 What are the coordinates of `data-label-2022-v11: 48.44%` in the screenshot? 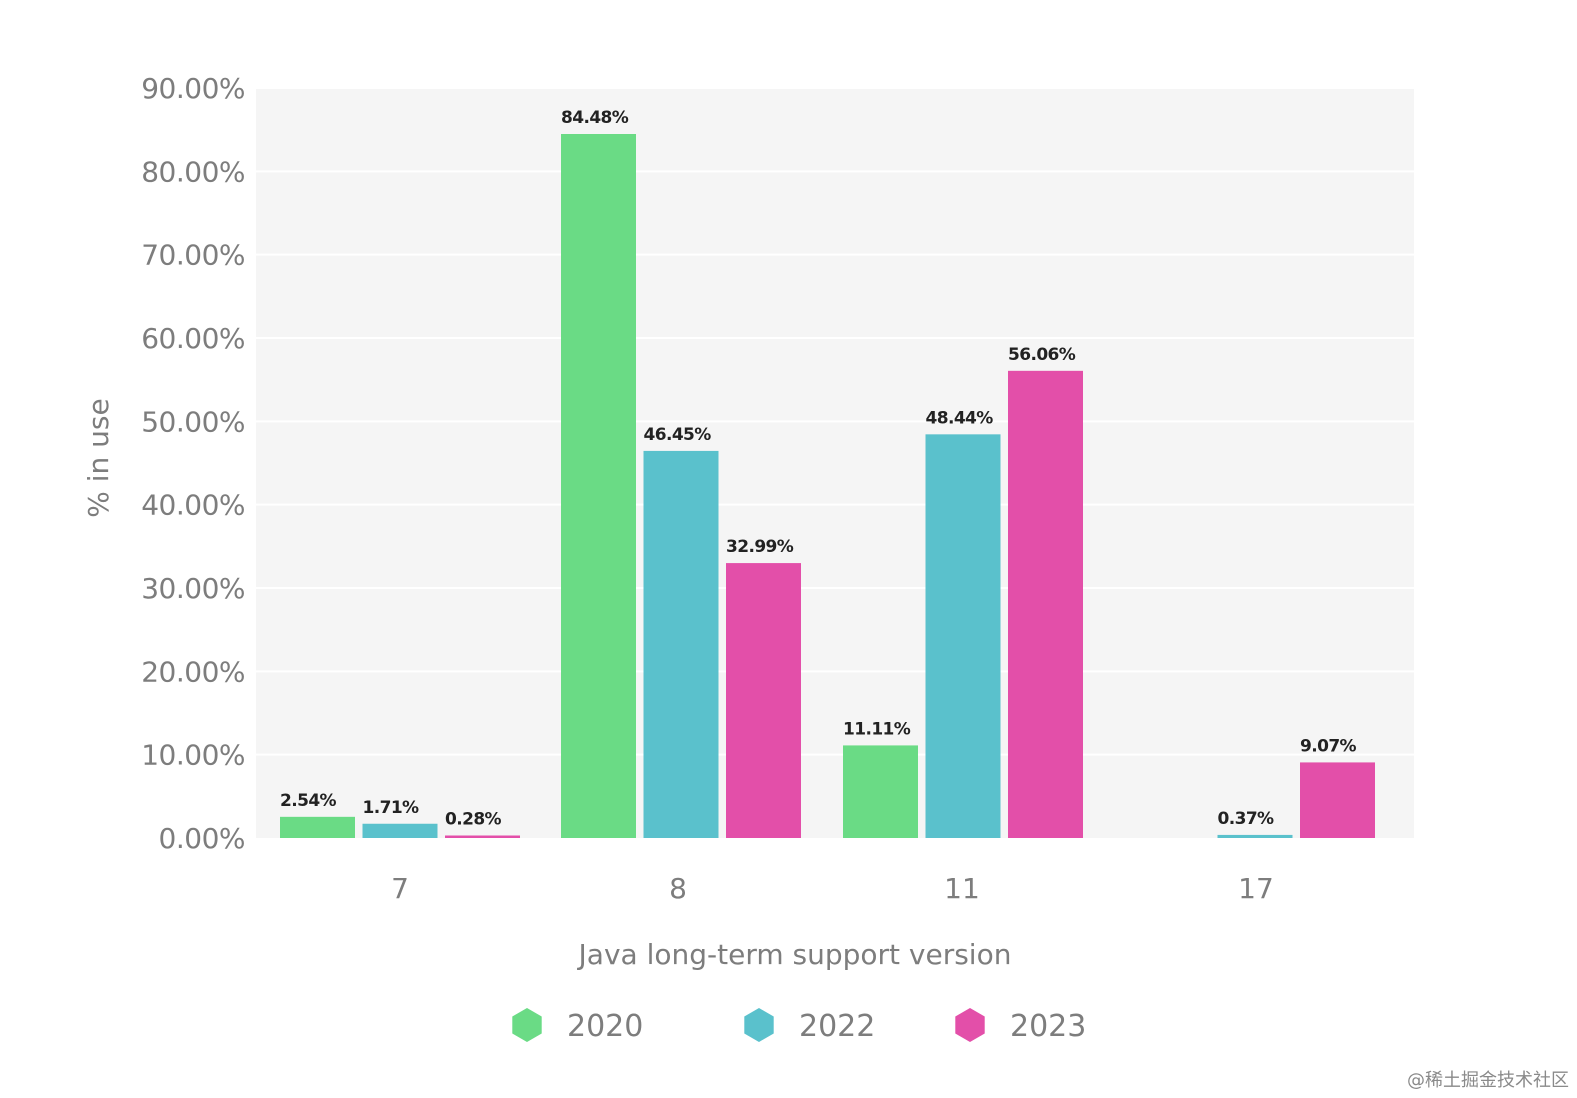 It's located at (960, 418).